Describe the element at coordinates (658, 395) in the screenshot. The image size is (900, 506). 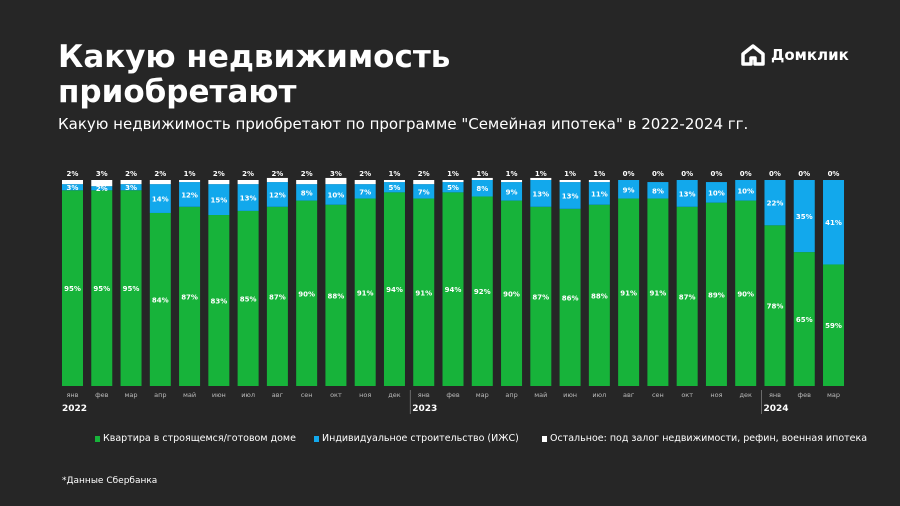
I see `x-tick-label: сен` at that location.